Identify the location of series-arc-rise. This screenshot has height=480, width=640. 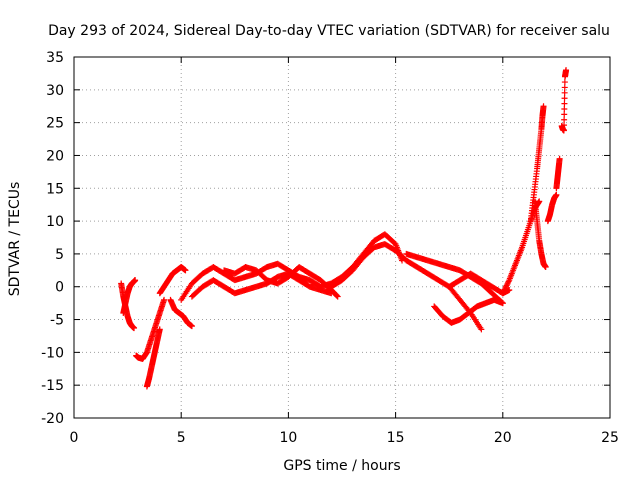
(172, 280).